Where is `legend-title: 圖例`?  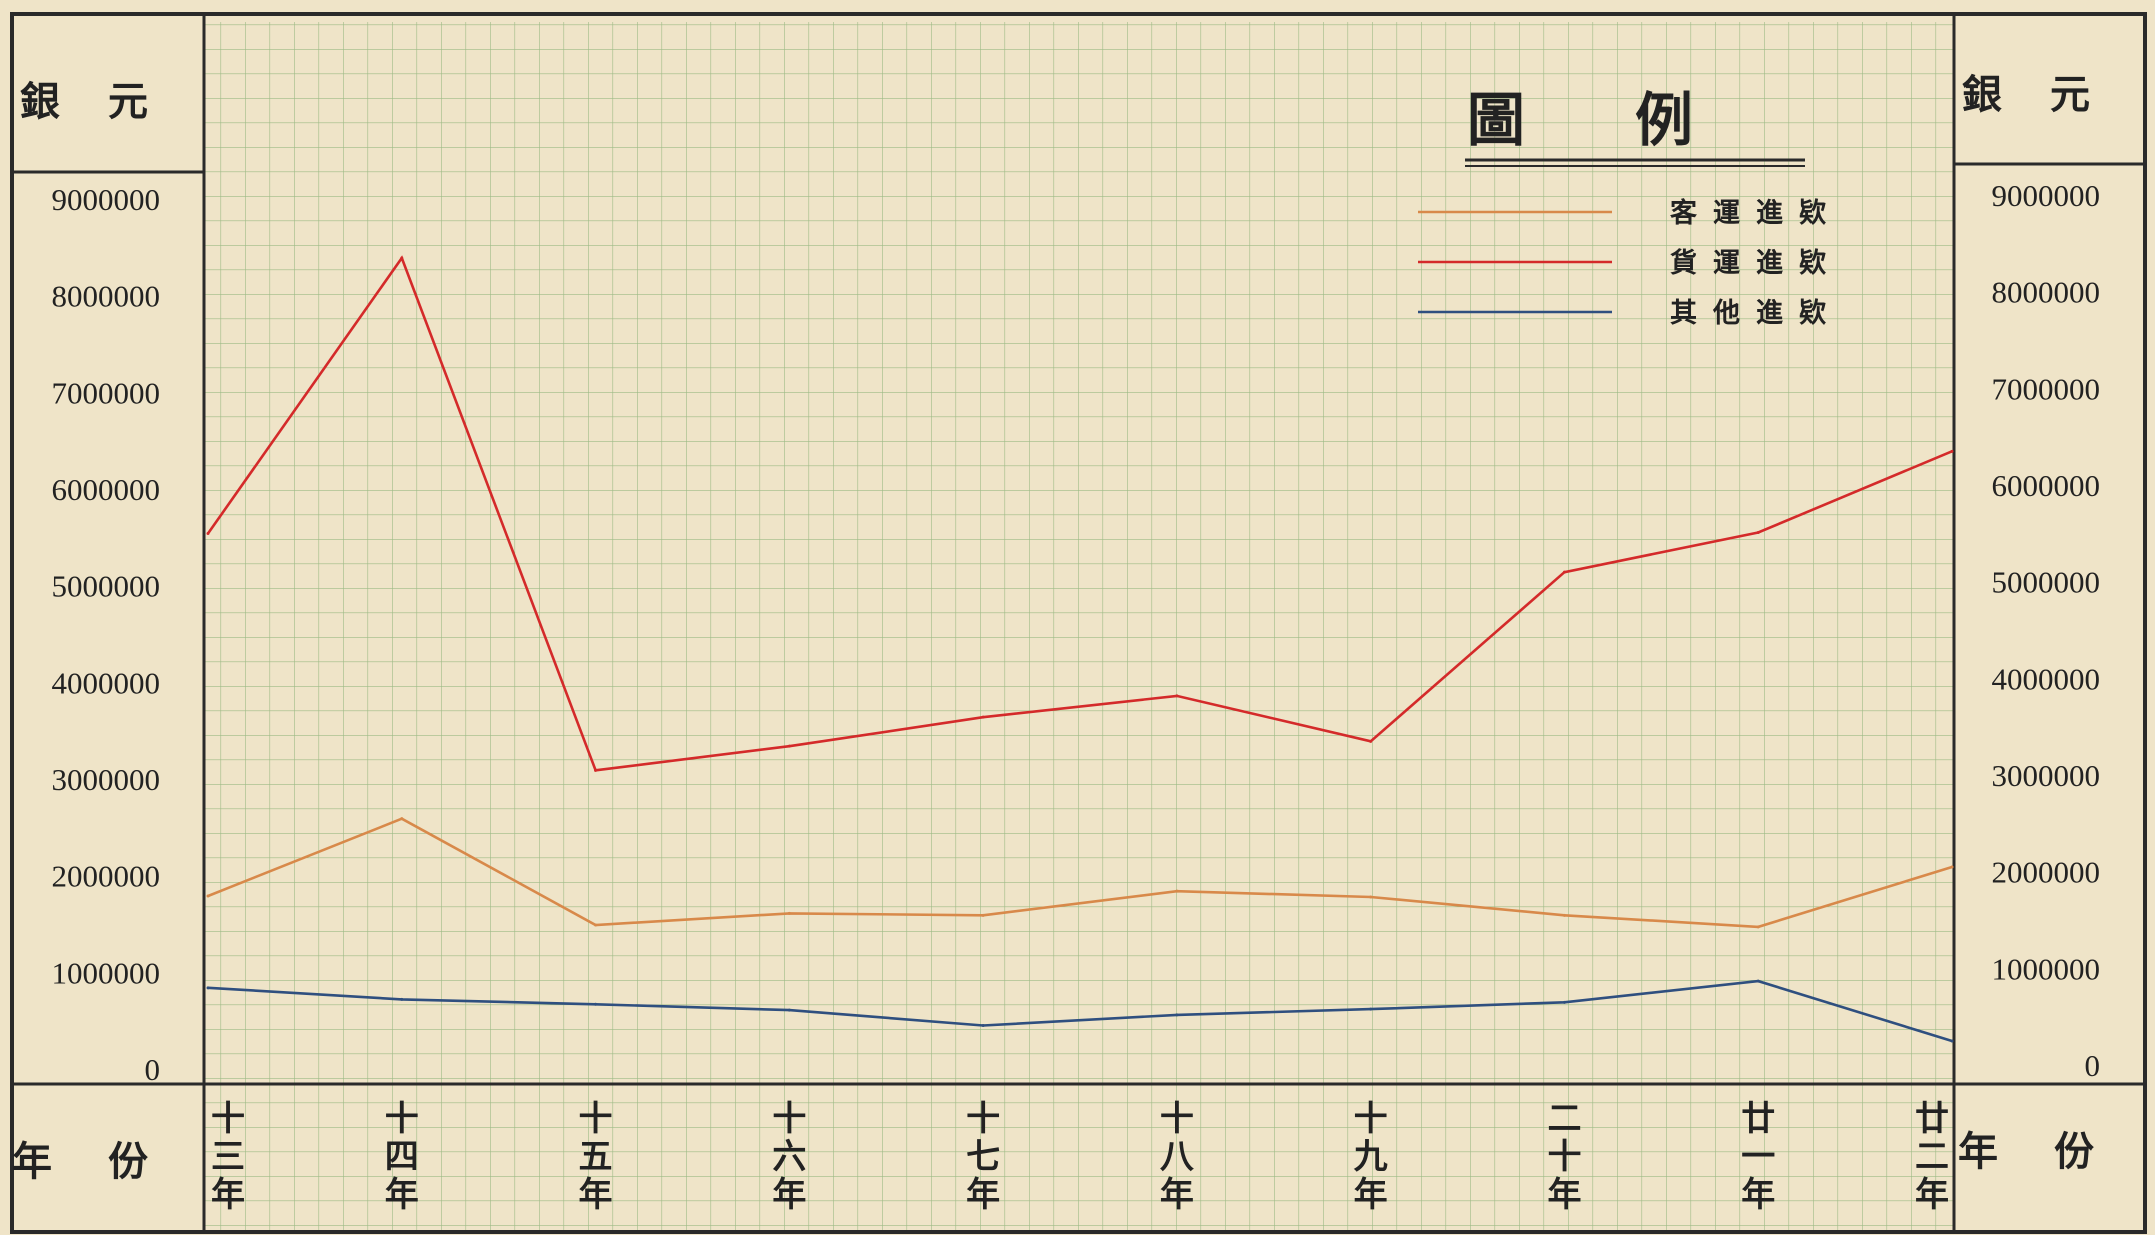 legend-title: 圖例 is located at coordinates (1635, 120).